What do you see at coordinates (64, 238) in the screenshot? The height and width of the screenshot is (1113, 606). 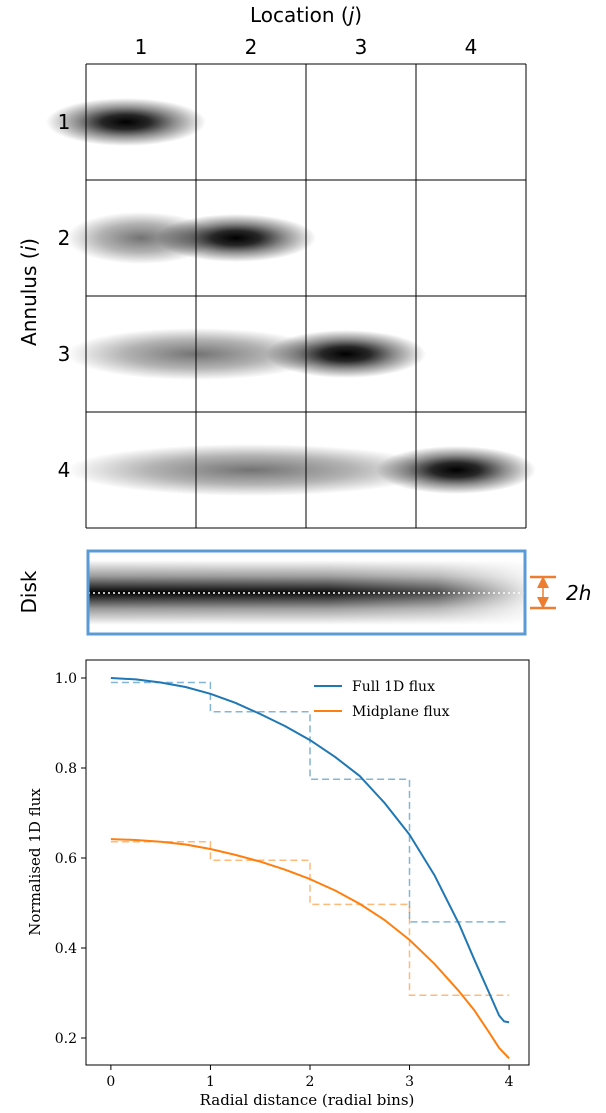 I see `row-label-2: 2` at bounding box center [64, 238].